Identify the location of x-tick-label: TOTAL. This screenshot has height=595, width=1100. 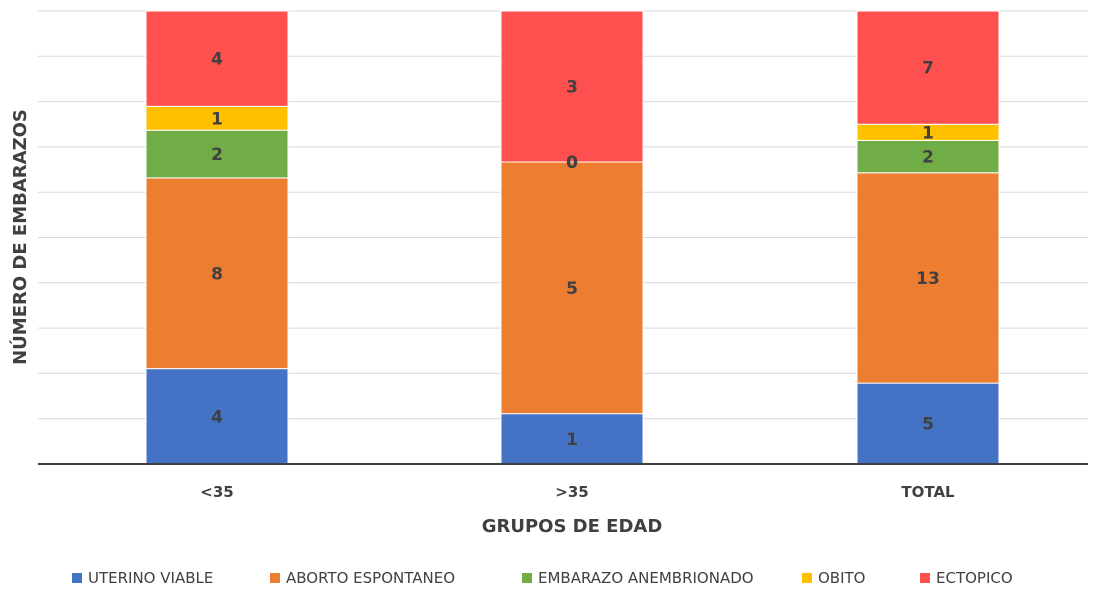
(928, 492).